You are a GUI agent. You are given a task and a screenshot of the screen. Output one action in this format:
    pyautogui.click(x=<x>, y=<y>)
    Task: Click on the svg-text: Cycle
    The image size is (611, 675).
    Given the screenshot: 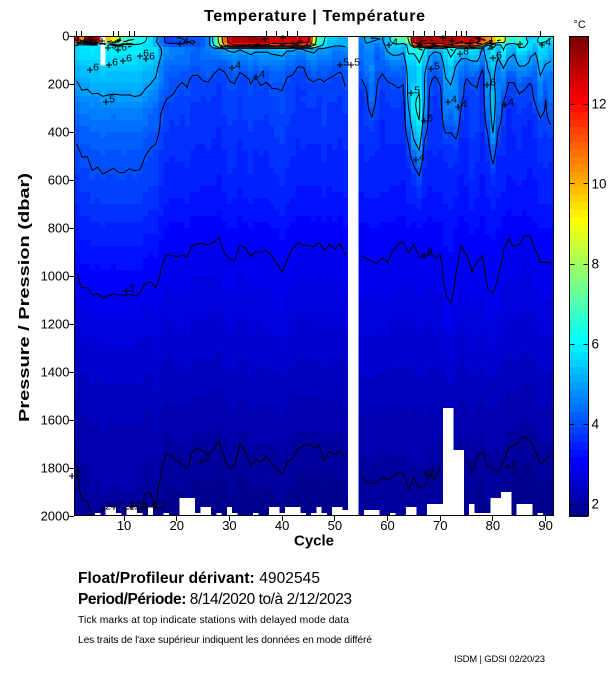 What is the action you would take?
    pyautogui.click(x=314, y=541)
    